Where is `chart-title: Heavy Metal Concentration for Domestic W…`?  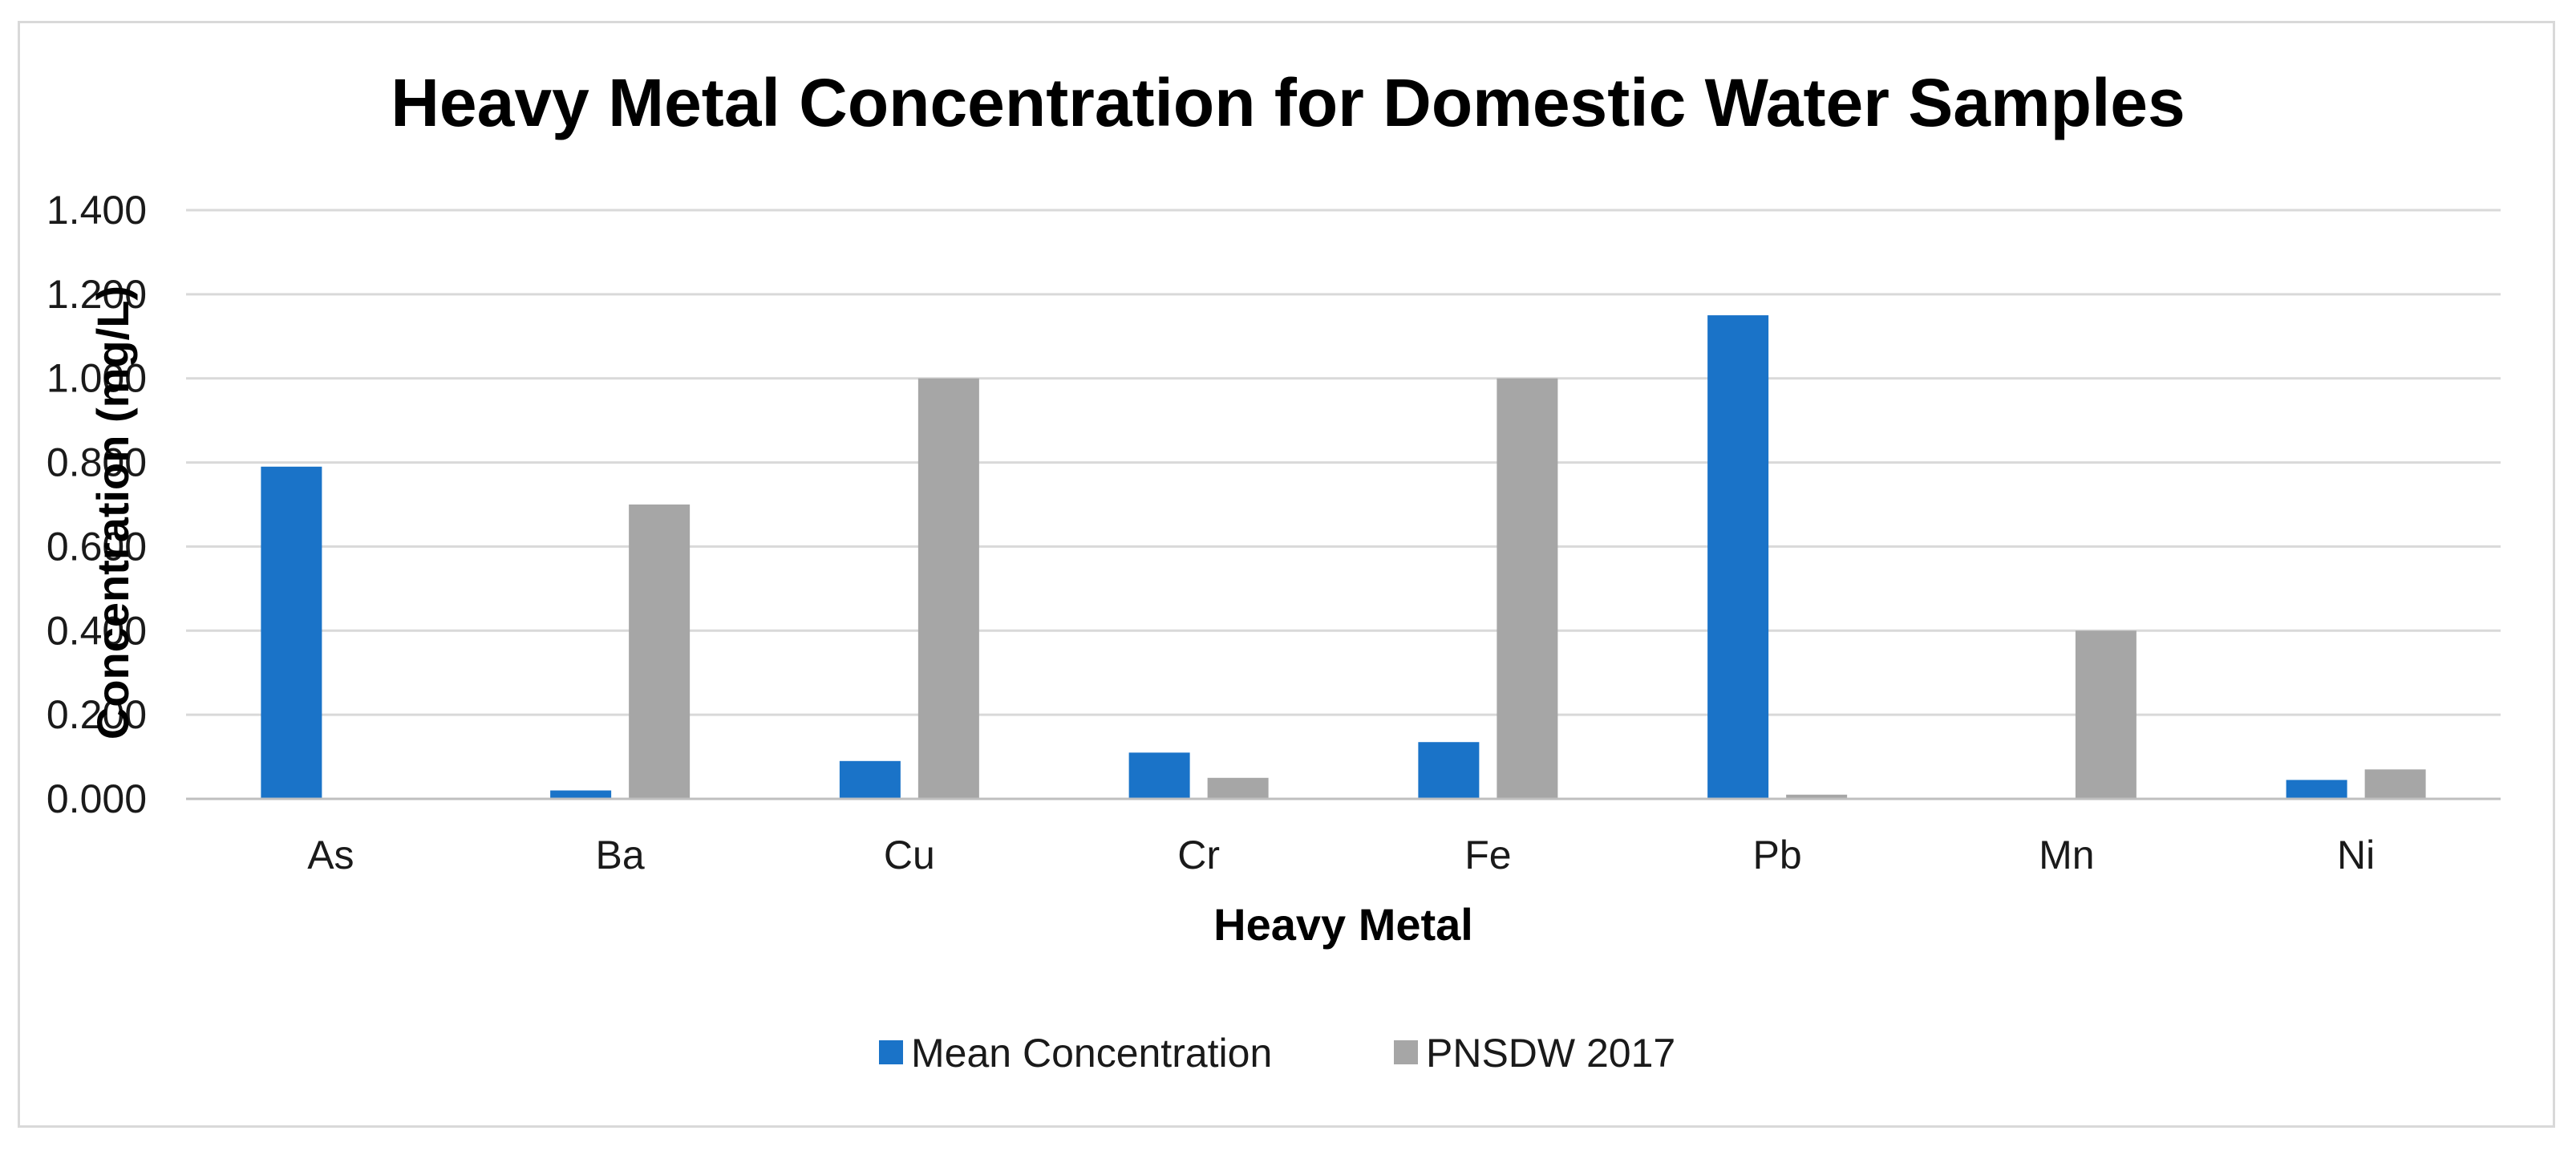
chart-title: Heavy Metal Concentration for Domestic W… is located at coordinates (1288, 102).